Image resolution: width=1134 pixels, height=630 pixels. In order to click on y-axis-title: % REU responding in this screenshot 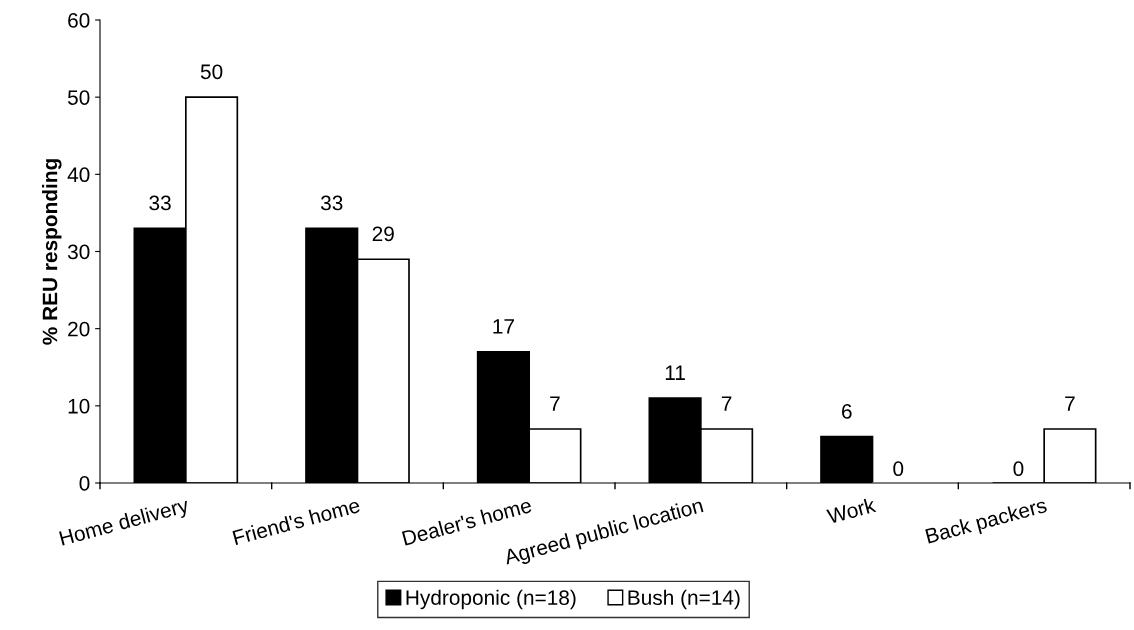, I will do `click(52, 252)`.